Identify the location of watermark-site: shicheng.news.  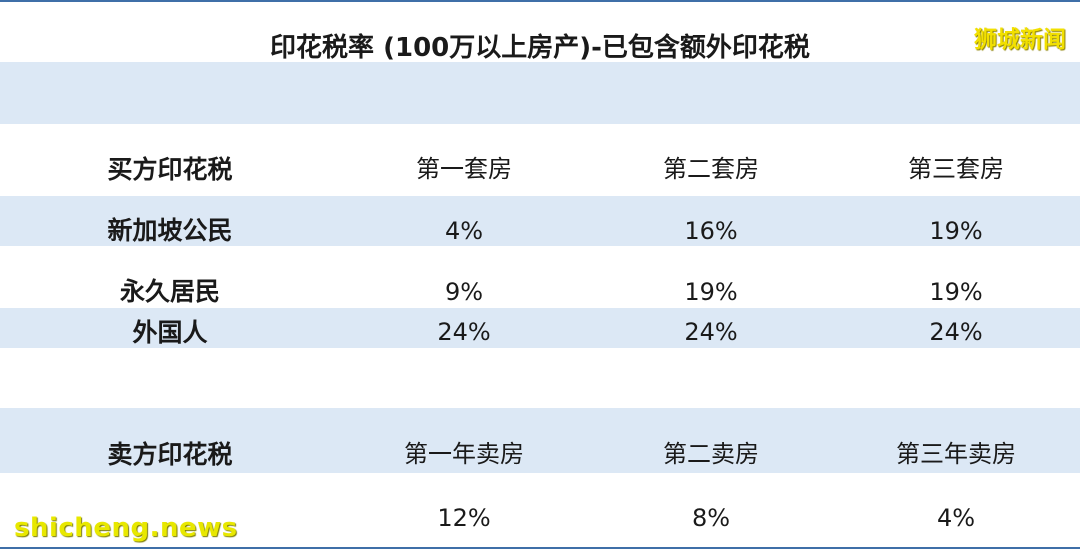
(126, 528).